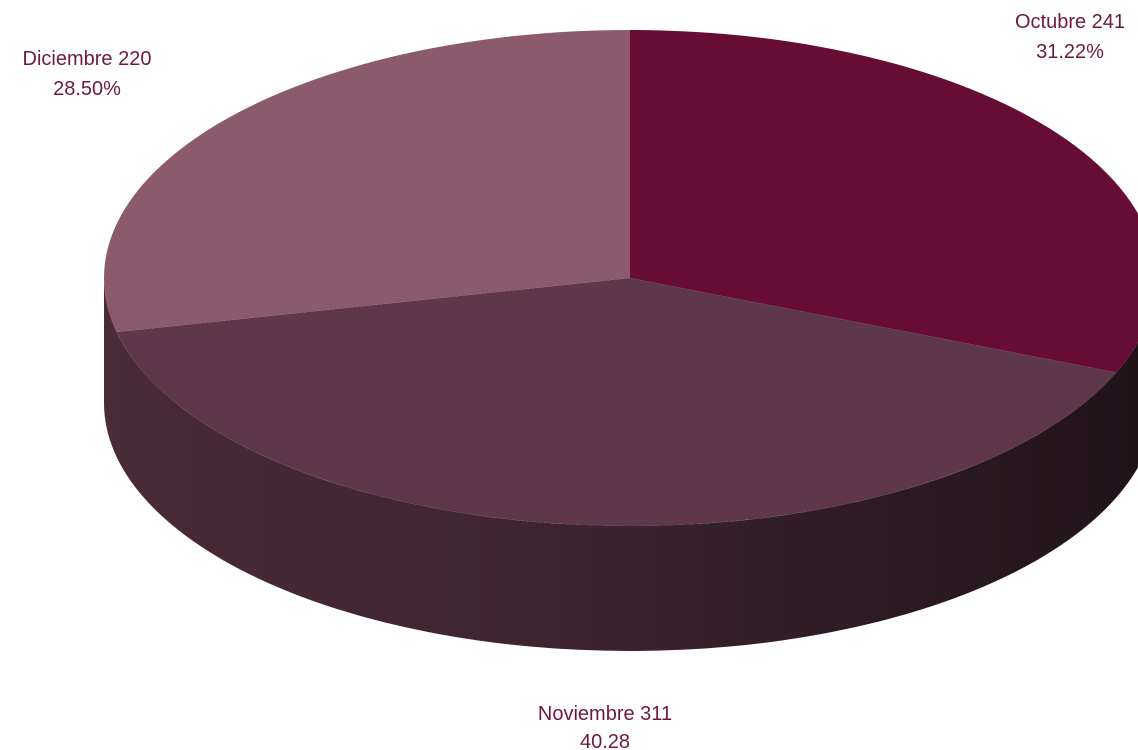 This screenshot has height=750, width=1138. What do you see at coordinates (605, 740) in the screenshot?
I see `slice-percent-noviembre: 40.28` at bounding box center [605, 740].